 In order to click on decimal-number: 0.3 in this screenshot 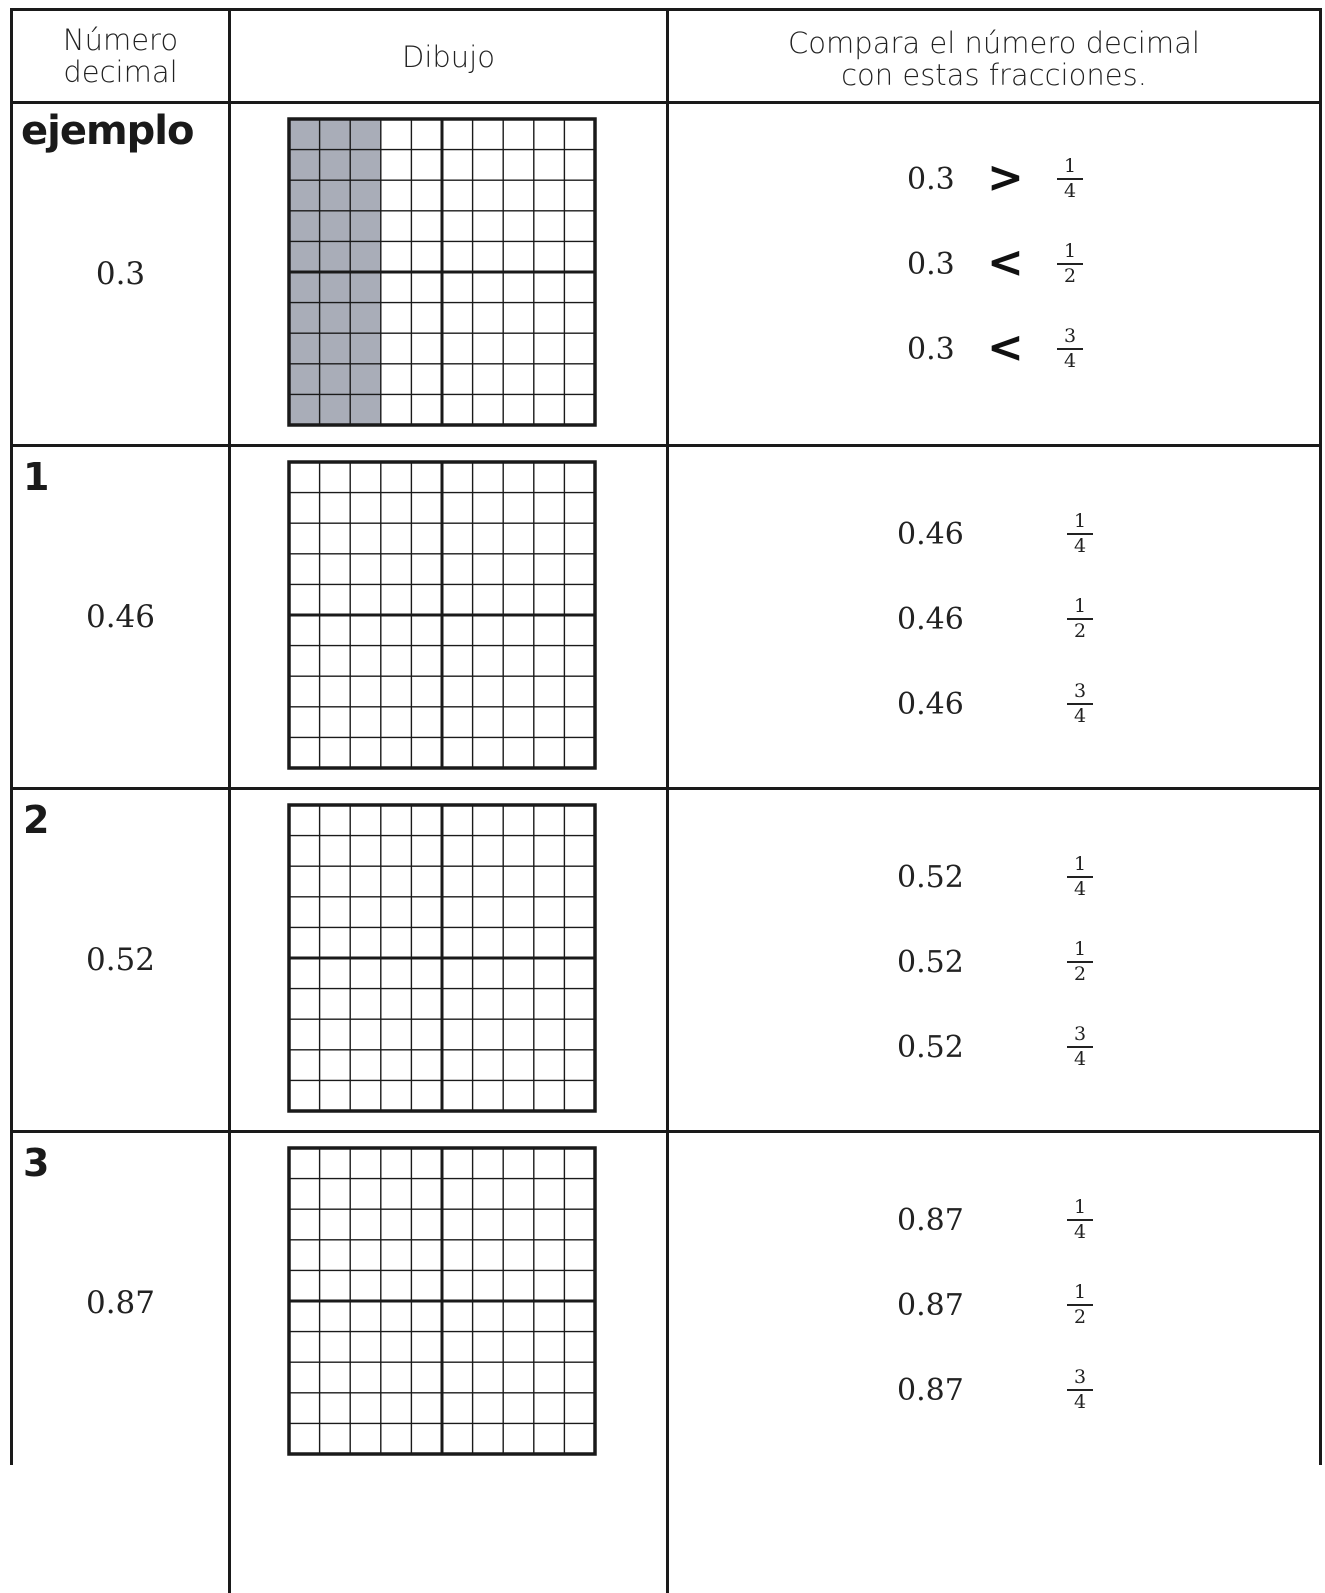, I will do `click(120, 274)`.